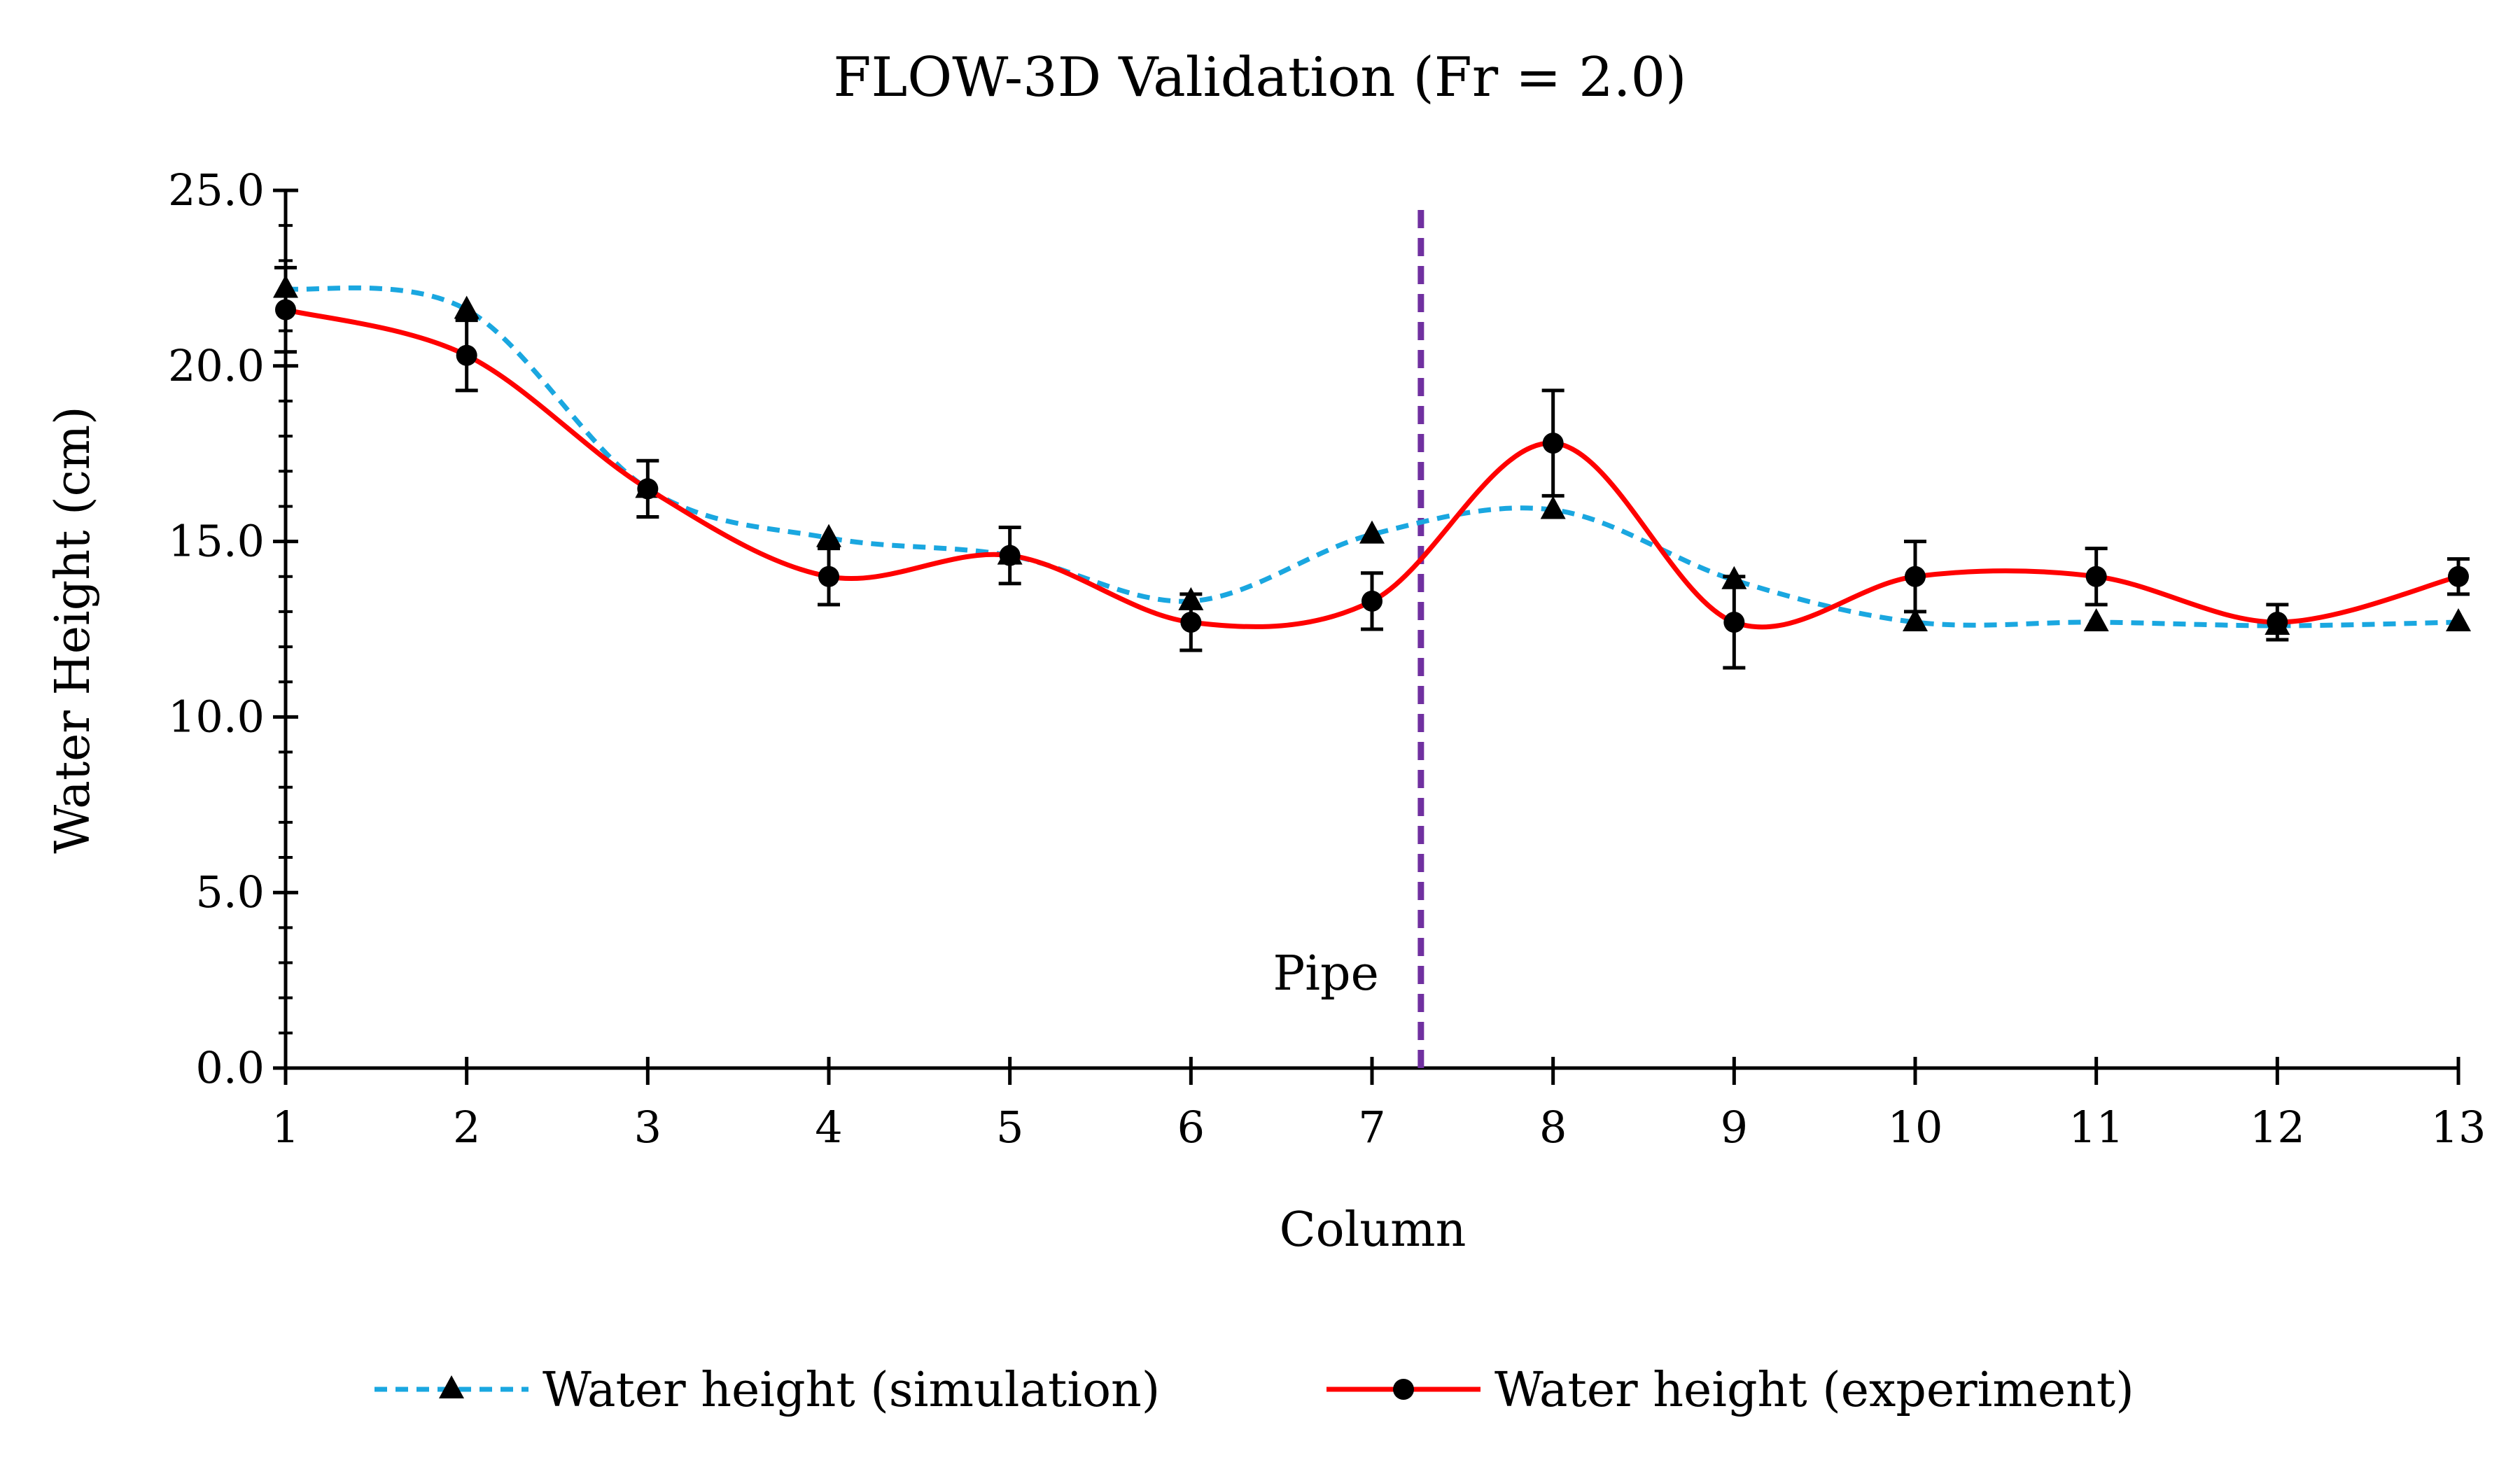 The height and width of the screenshot is (1460, 2520). What do you see at coordinates (1403, 1390) in the screenshot?
I see `legend-marker-circle` at bounding box center [1403, 1390].